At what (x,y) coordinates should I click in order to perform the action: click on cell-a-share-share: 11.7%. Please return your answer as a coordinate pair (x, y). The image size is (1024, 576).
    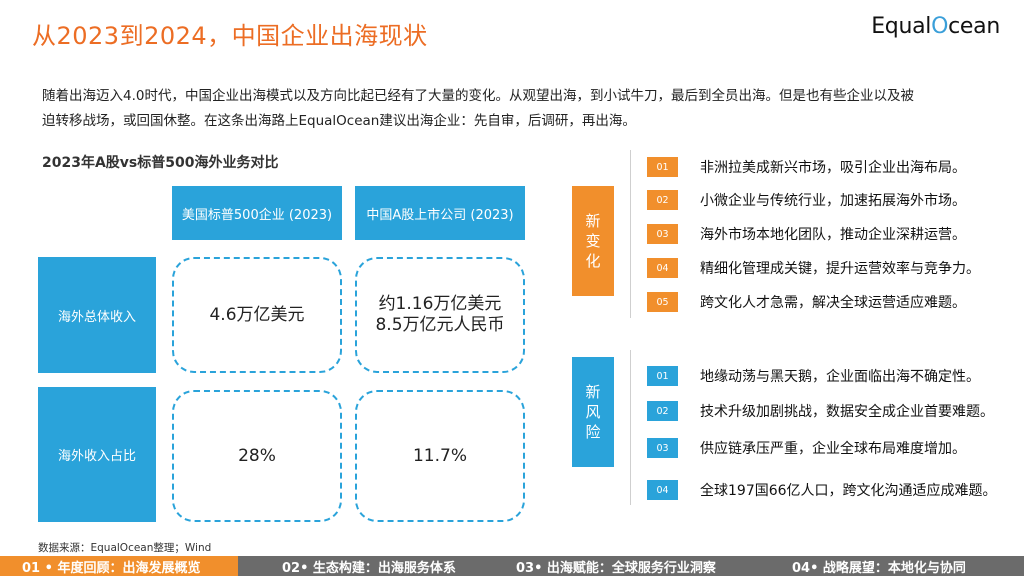
    Looking at the image, I should click on (440, 456).